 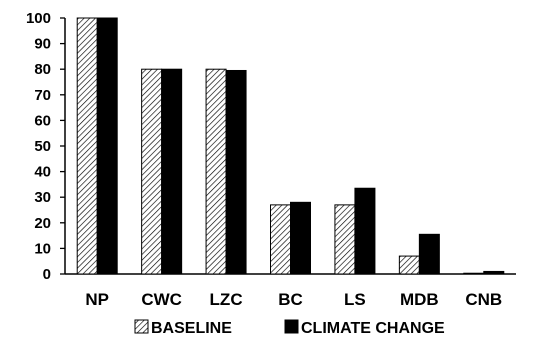 I want to click on bar-baseline-mdb, so click(x=409, y=265).